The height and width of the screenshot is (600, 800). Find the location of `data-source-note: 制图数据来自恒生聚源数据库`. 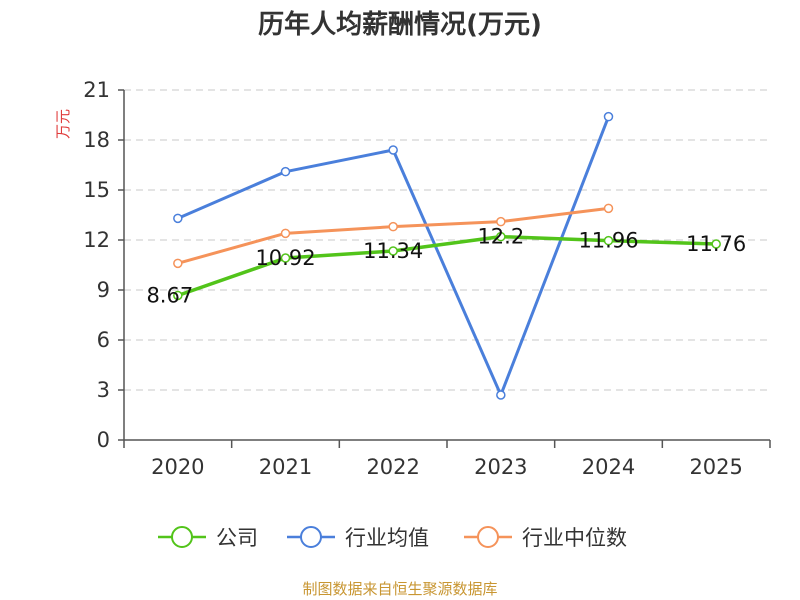

data-source-note: 制图数据来自恒生聚源数据库 is located at coordinates (399, 589).